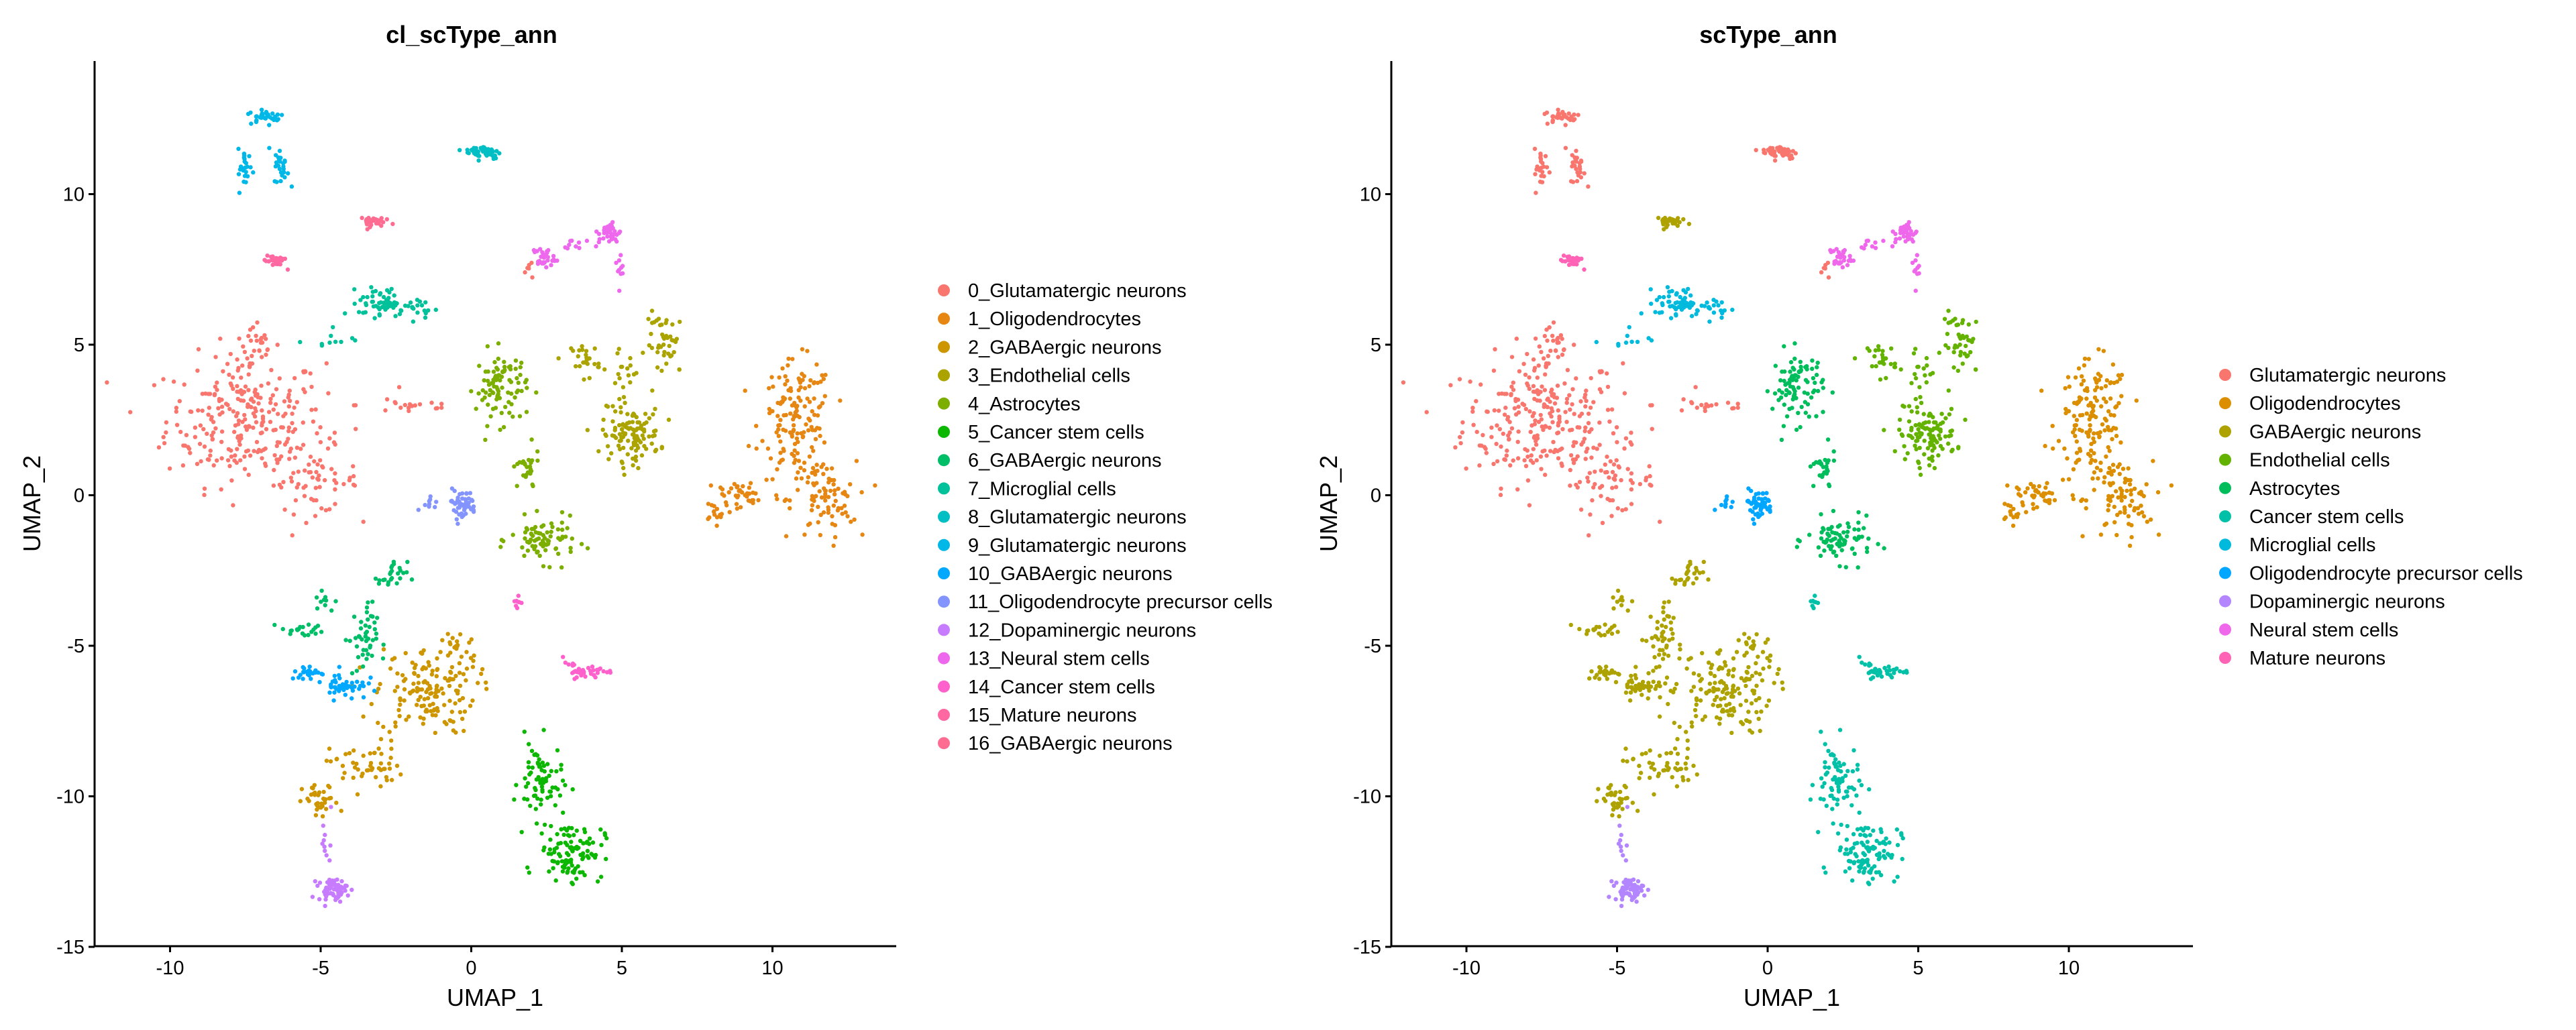  Describe the element at coordinates (1056, 432) in the screenshot. I see `legend-label: 5_Cancer stem cells` at that location.